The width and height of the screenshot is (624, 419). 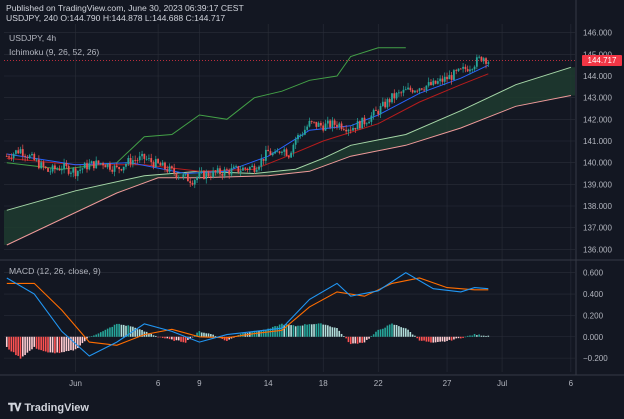 What do you see at coordinates (323, 383) in the screenshot?
I see `time-tick-label: 18` at bounding box center [323, 383].